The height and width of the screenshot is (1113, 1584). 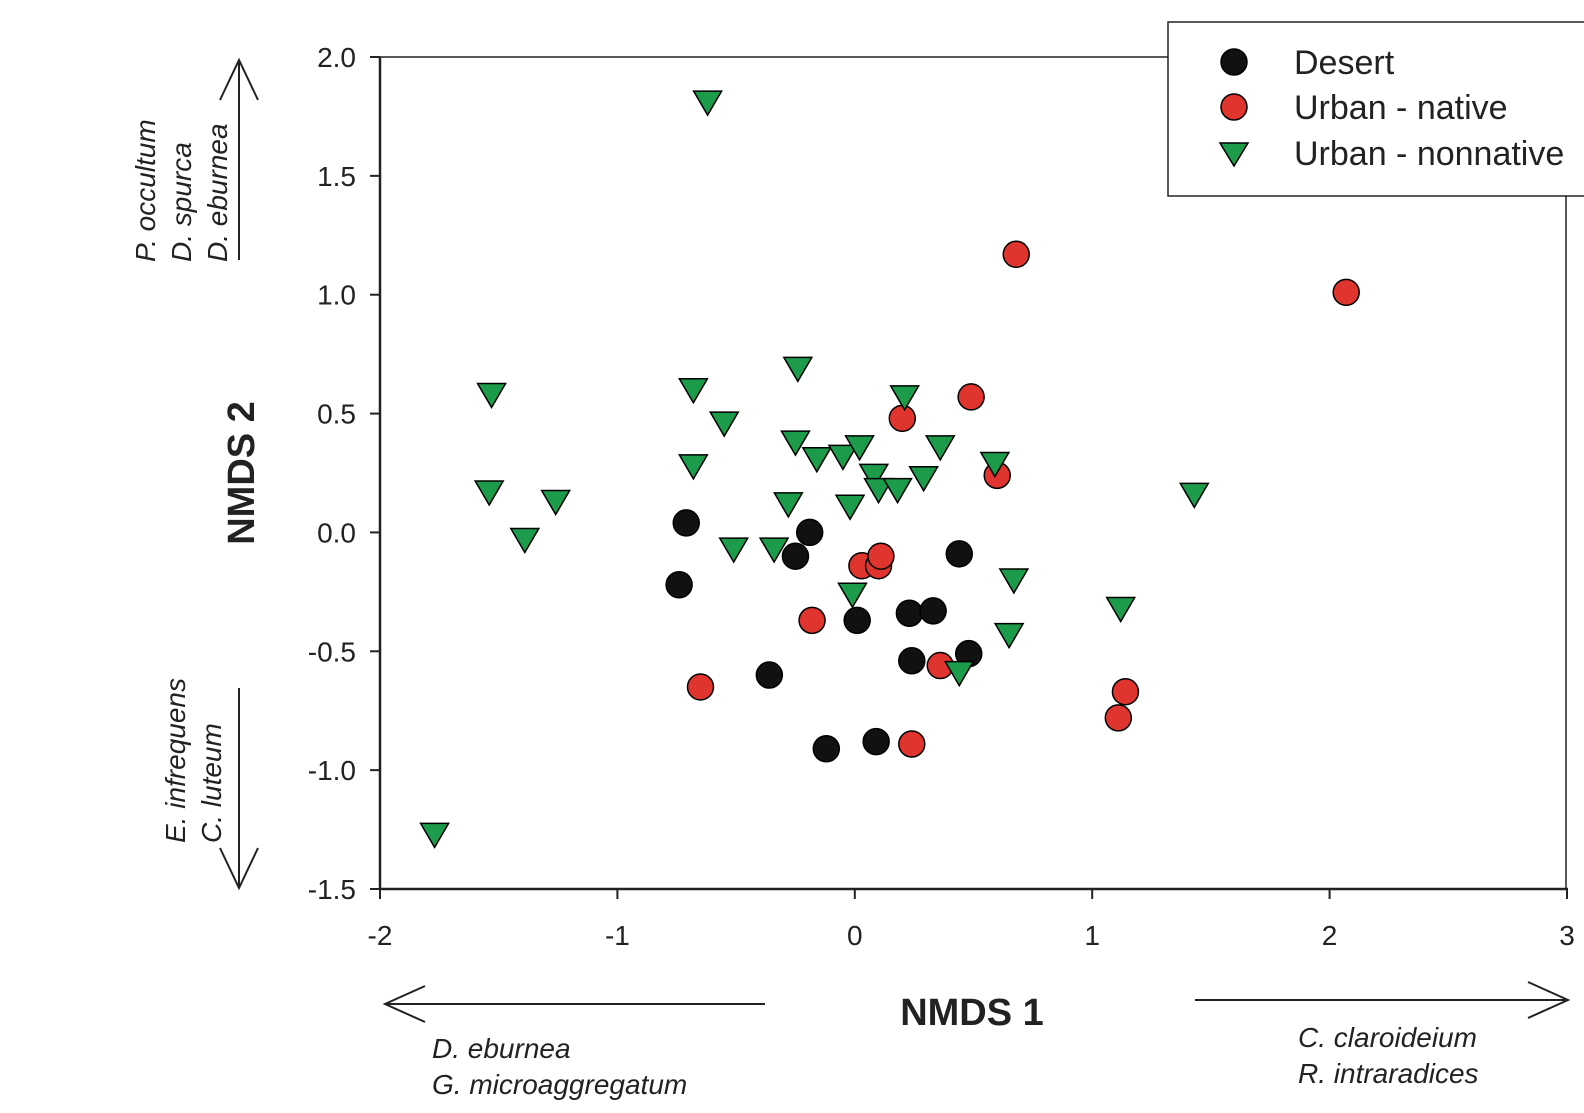 I want to click on x-negative-arrowhead, so click(x=404, y=1004).